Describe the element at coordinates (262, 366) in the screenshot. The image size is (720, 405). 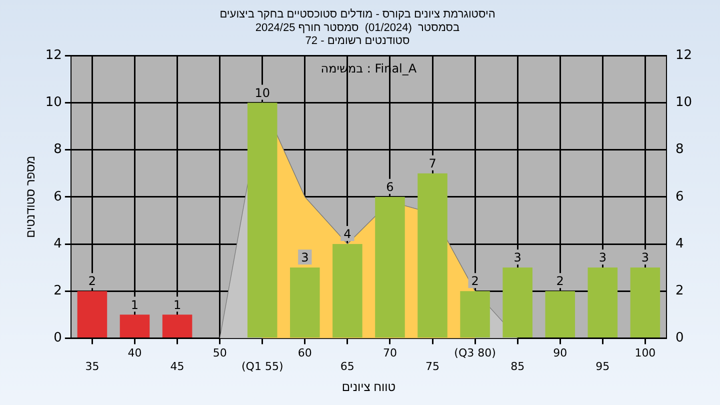
I see `x-tick-label: (Q1 55)` at that location.